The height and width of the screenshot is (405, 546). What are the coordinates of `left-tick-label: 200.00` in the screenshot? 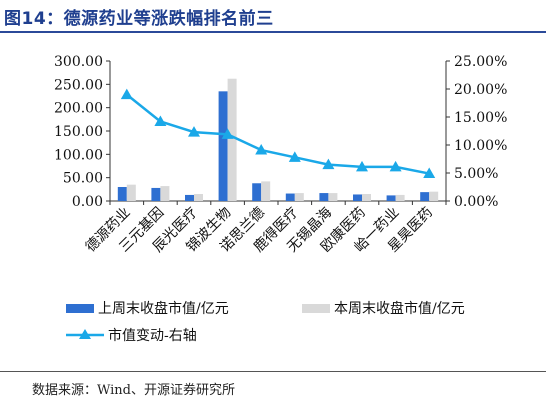 It's located at (78, 109).